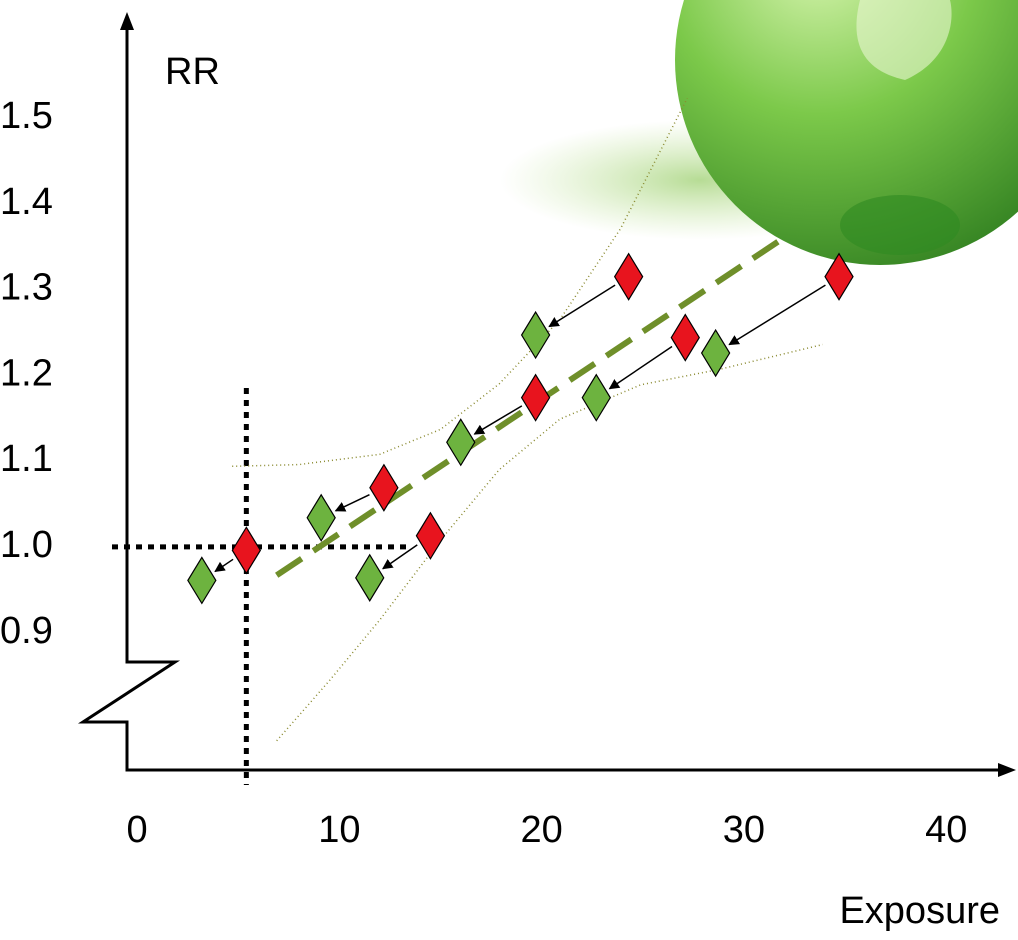  What do you see at coordinates (26, 202) in the screenshot?
I see `y-tick-label: 1.4` at bounding box center [26, 202].